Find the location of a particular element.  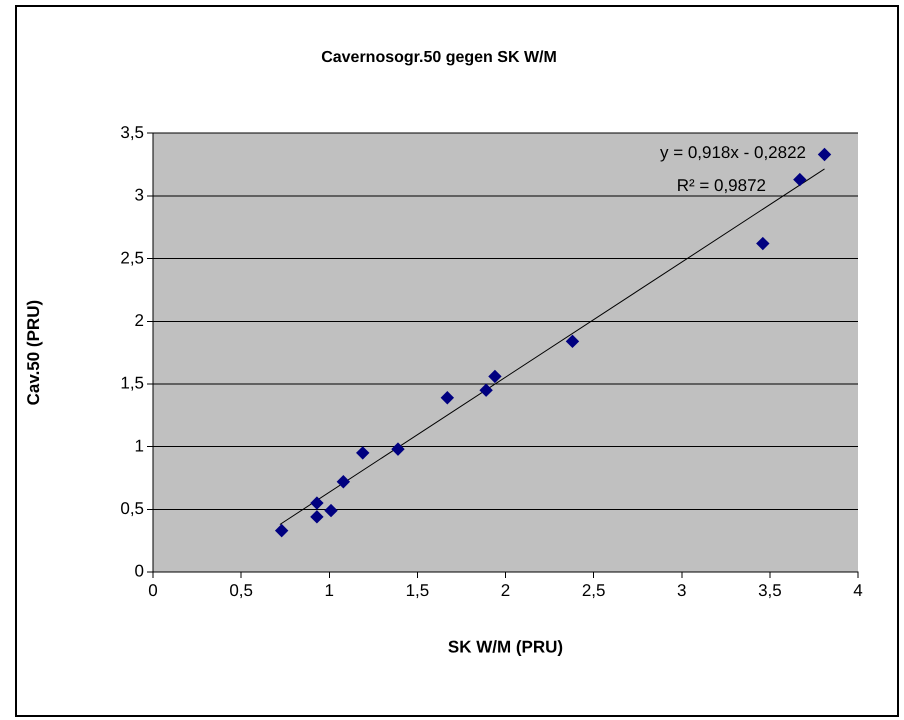

y-tick-label: 2 is located at coordinates (139, 320).